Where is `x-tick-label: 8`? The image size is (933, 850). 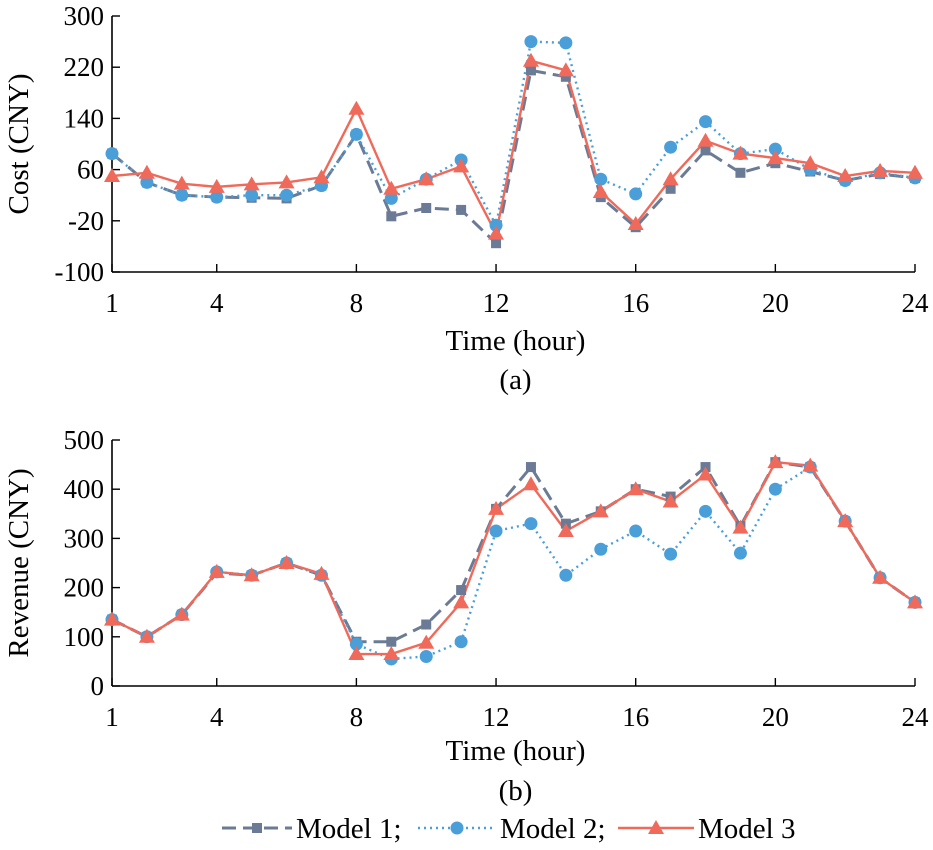 x-tick-label: 8 is located at coordinates (357, 303).